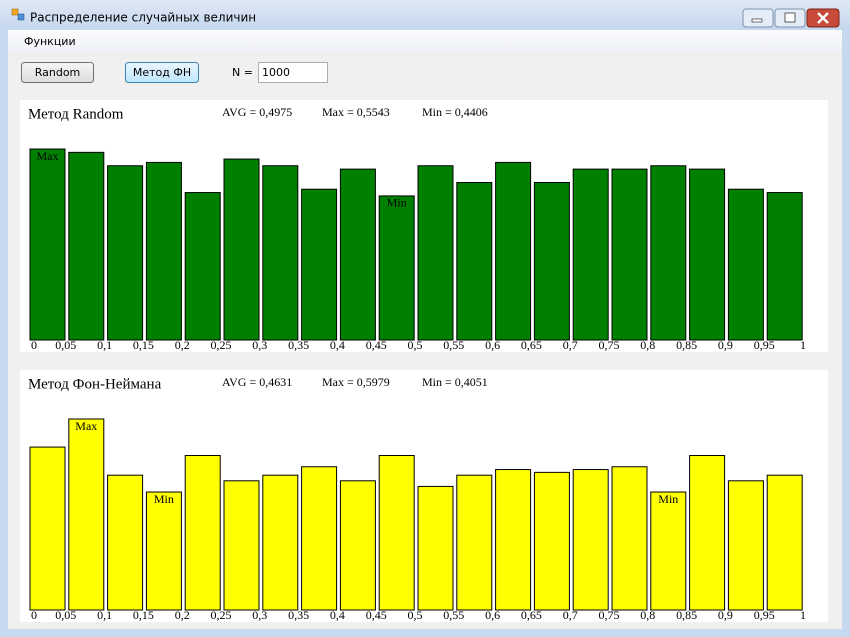  Describe the element at coordinates (425, 41) in the screenshot. I see `menu-bar` at that location.